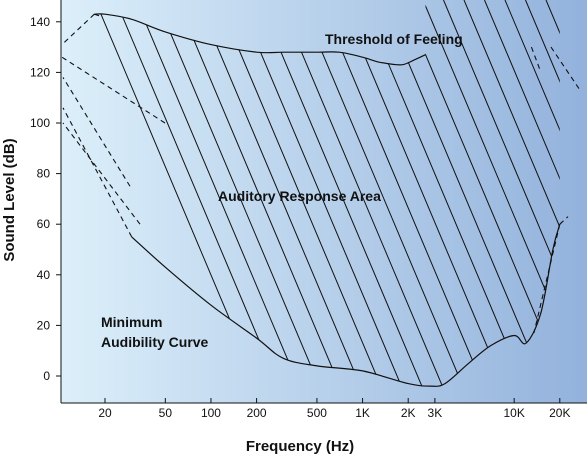 The width and height of the screenshot is (587, 459). I want to click on x-tick-label: 2K, so click(408, 413).